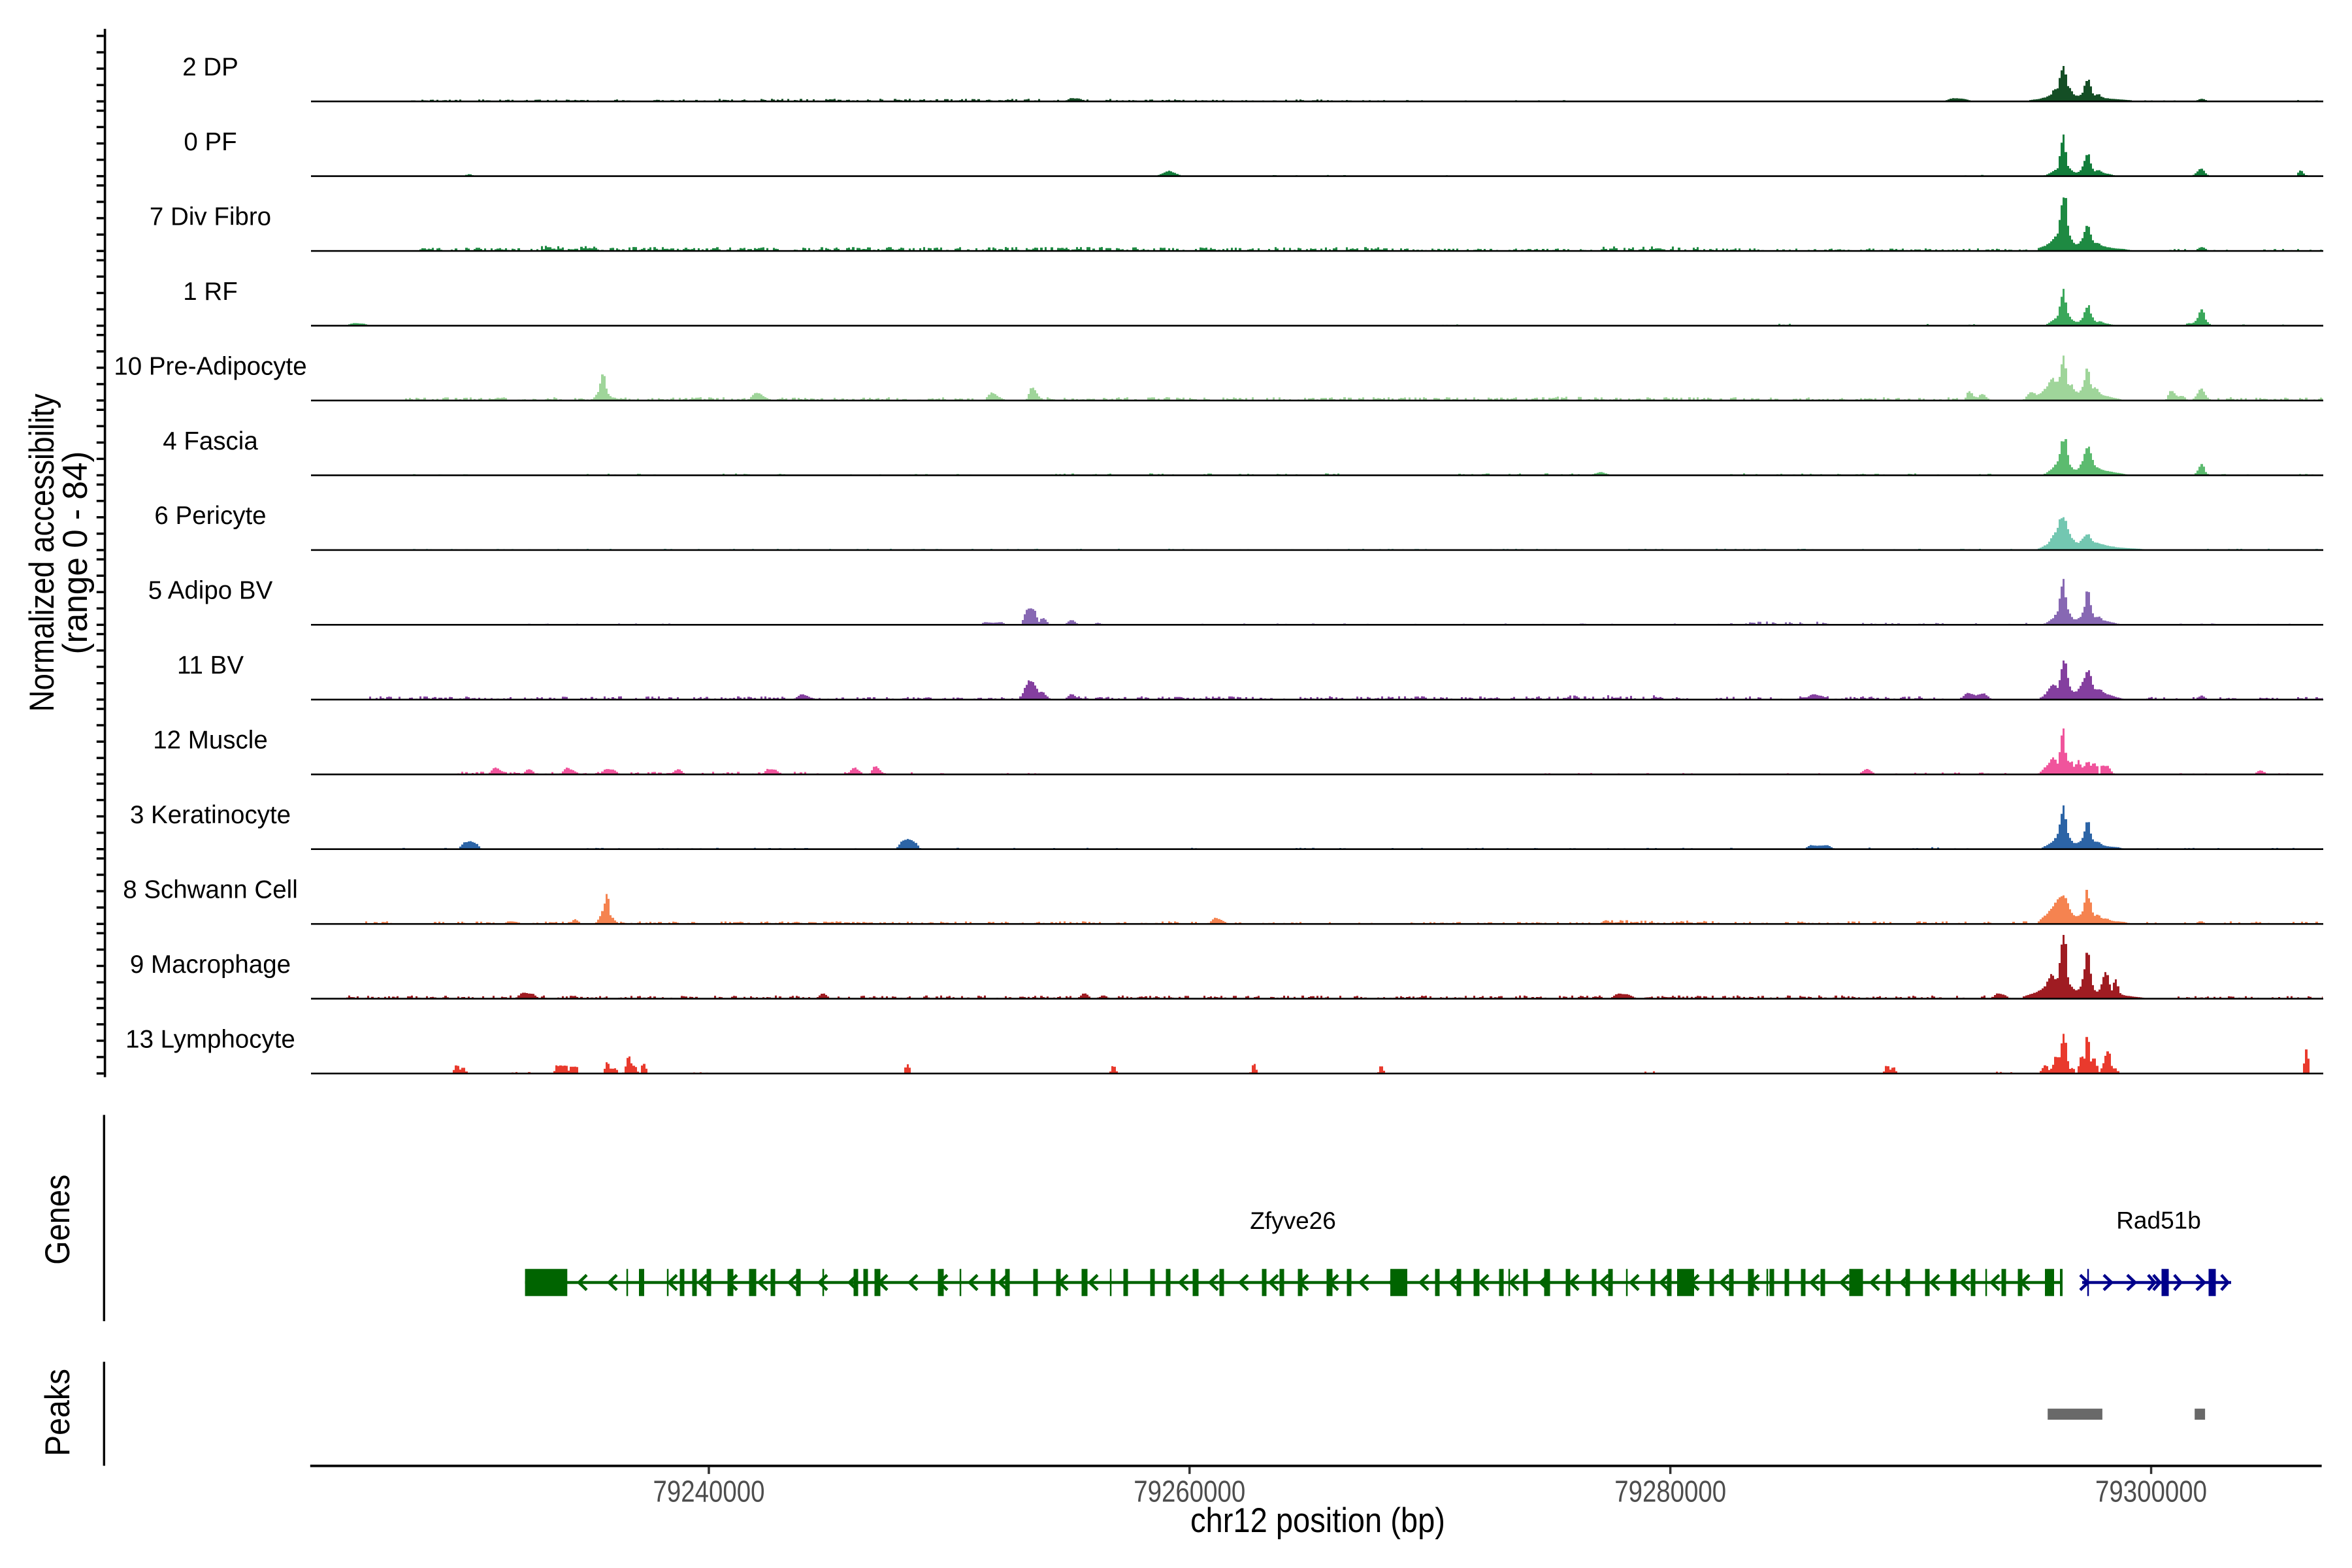 This screenshot has height=1568, width=2352. Describe the element at coordinates (210, 68) in the screenshot. I see `svg-text: 2 DP` at that location.